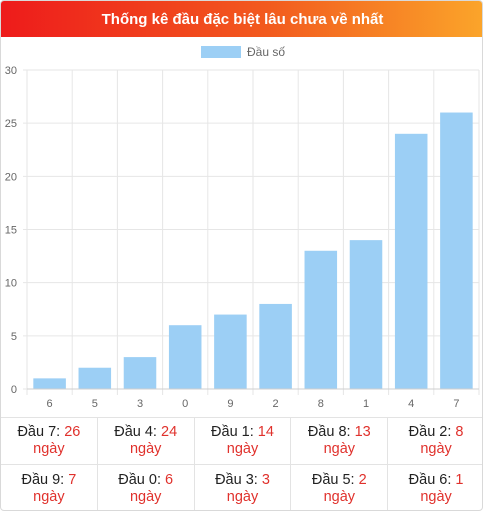 Image resolution: width=483 pixels, height=511 pixels. What do you see at coordinates (169, 432) in the screenshot?
I see `stat-value: 24` at bounding box center [169, 432].